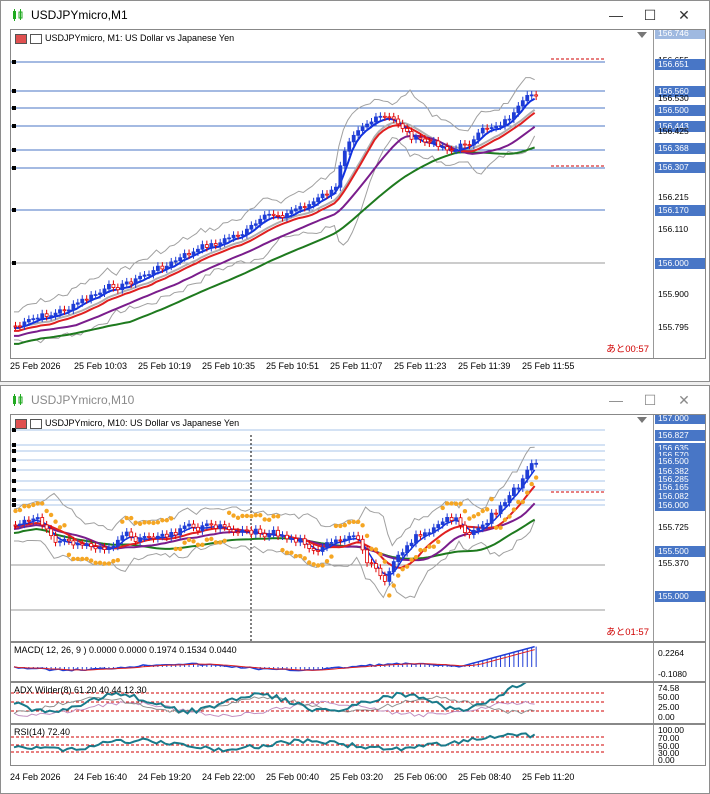 The width and height of the screenshot is (710, 794). I want to click on macd-canvas, so click(333, 662).